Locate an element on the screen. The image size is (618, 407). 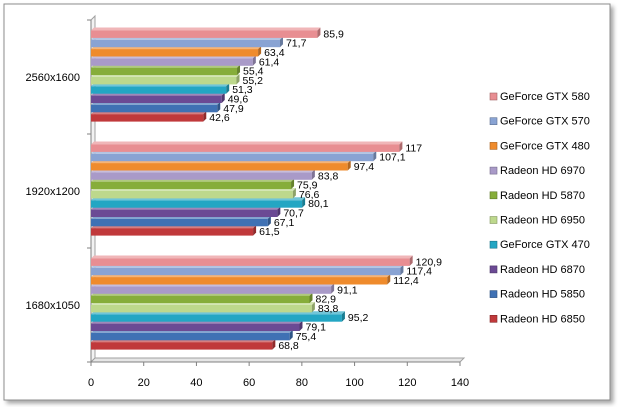
x-tick-label: 80 is located at coordinates (302, 383).